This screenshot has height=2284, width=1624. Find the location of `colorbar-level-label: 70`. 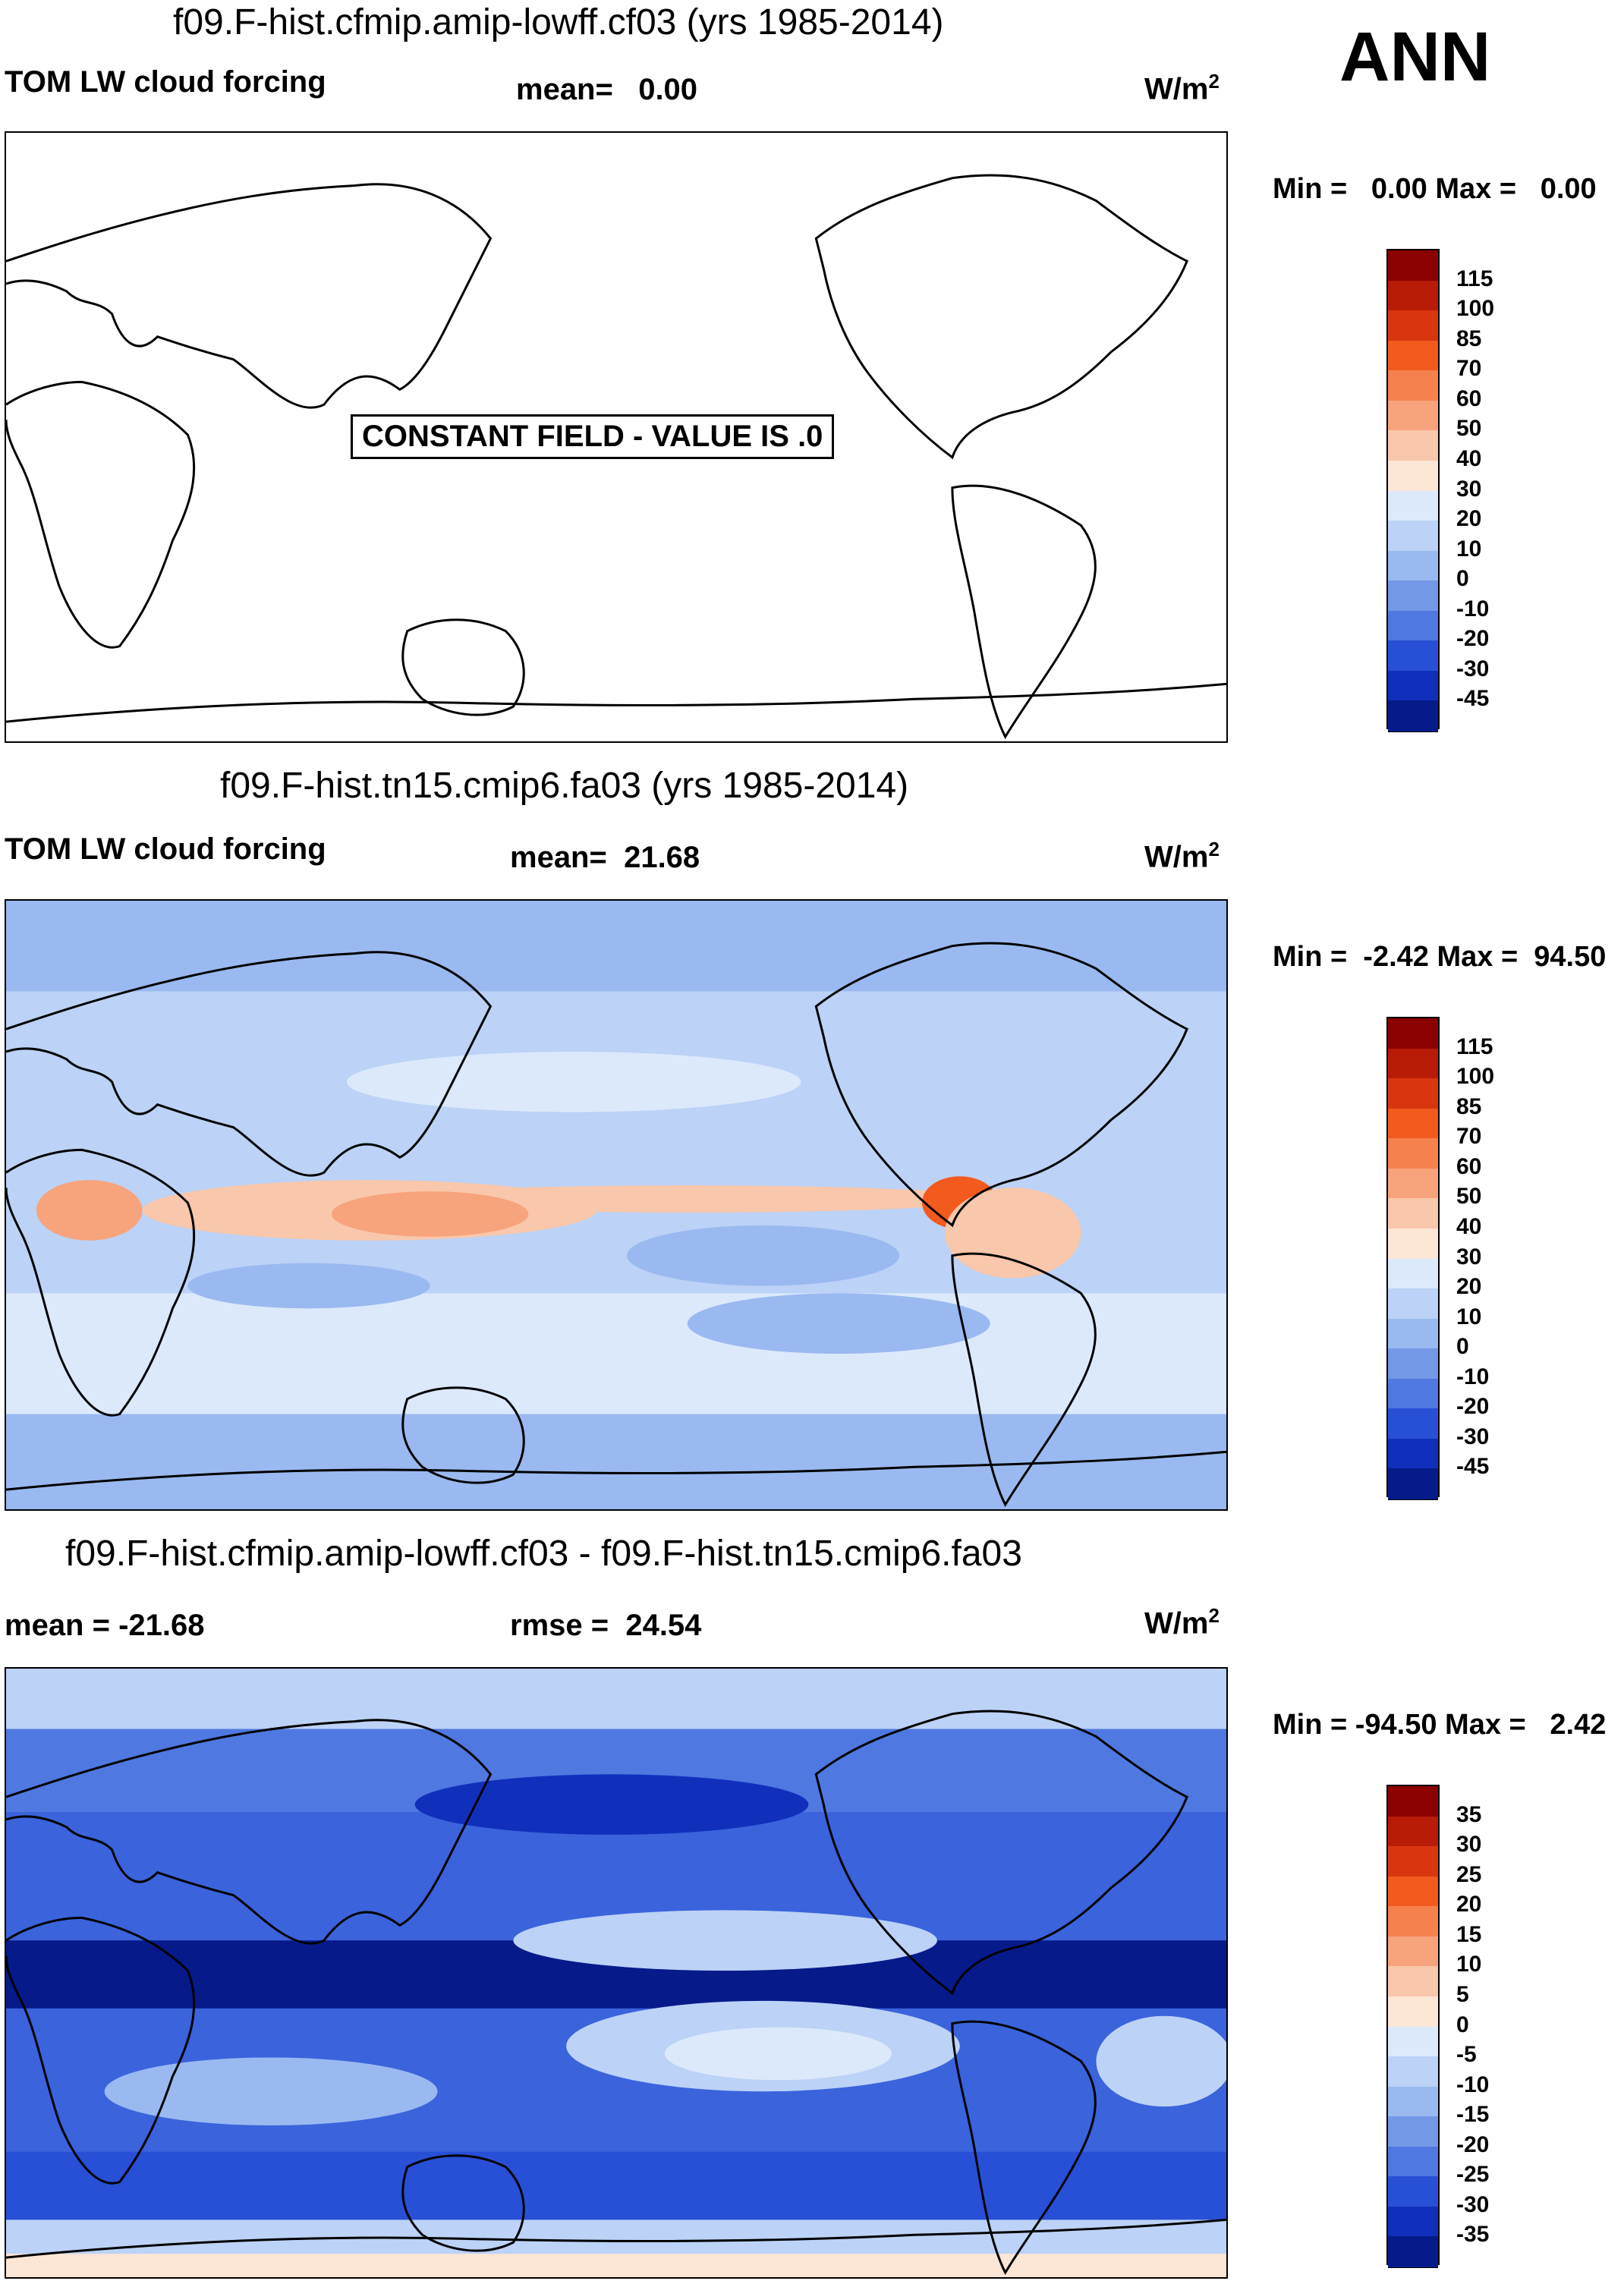

colorbar-level-label: 70 is located at coordinates (1469, 369).